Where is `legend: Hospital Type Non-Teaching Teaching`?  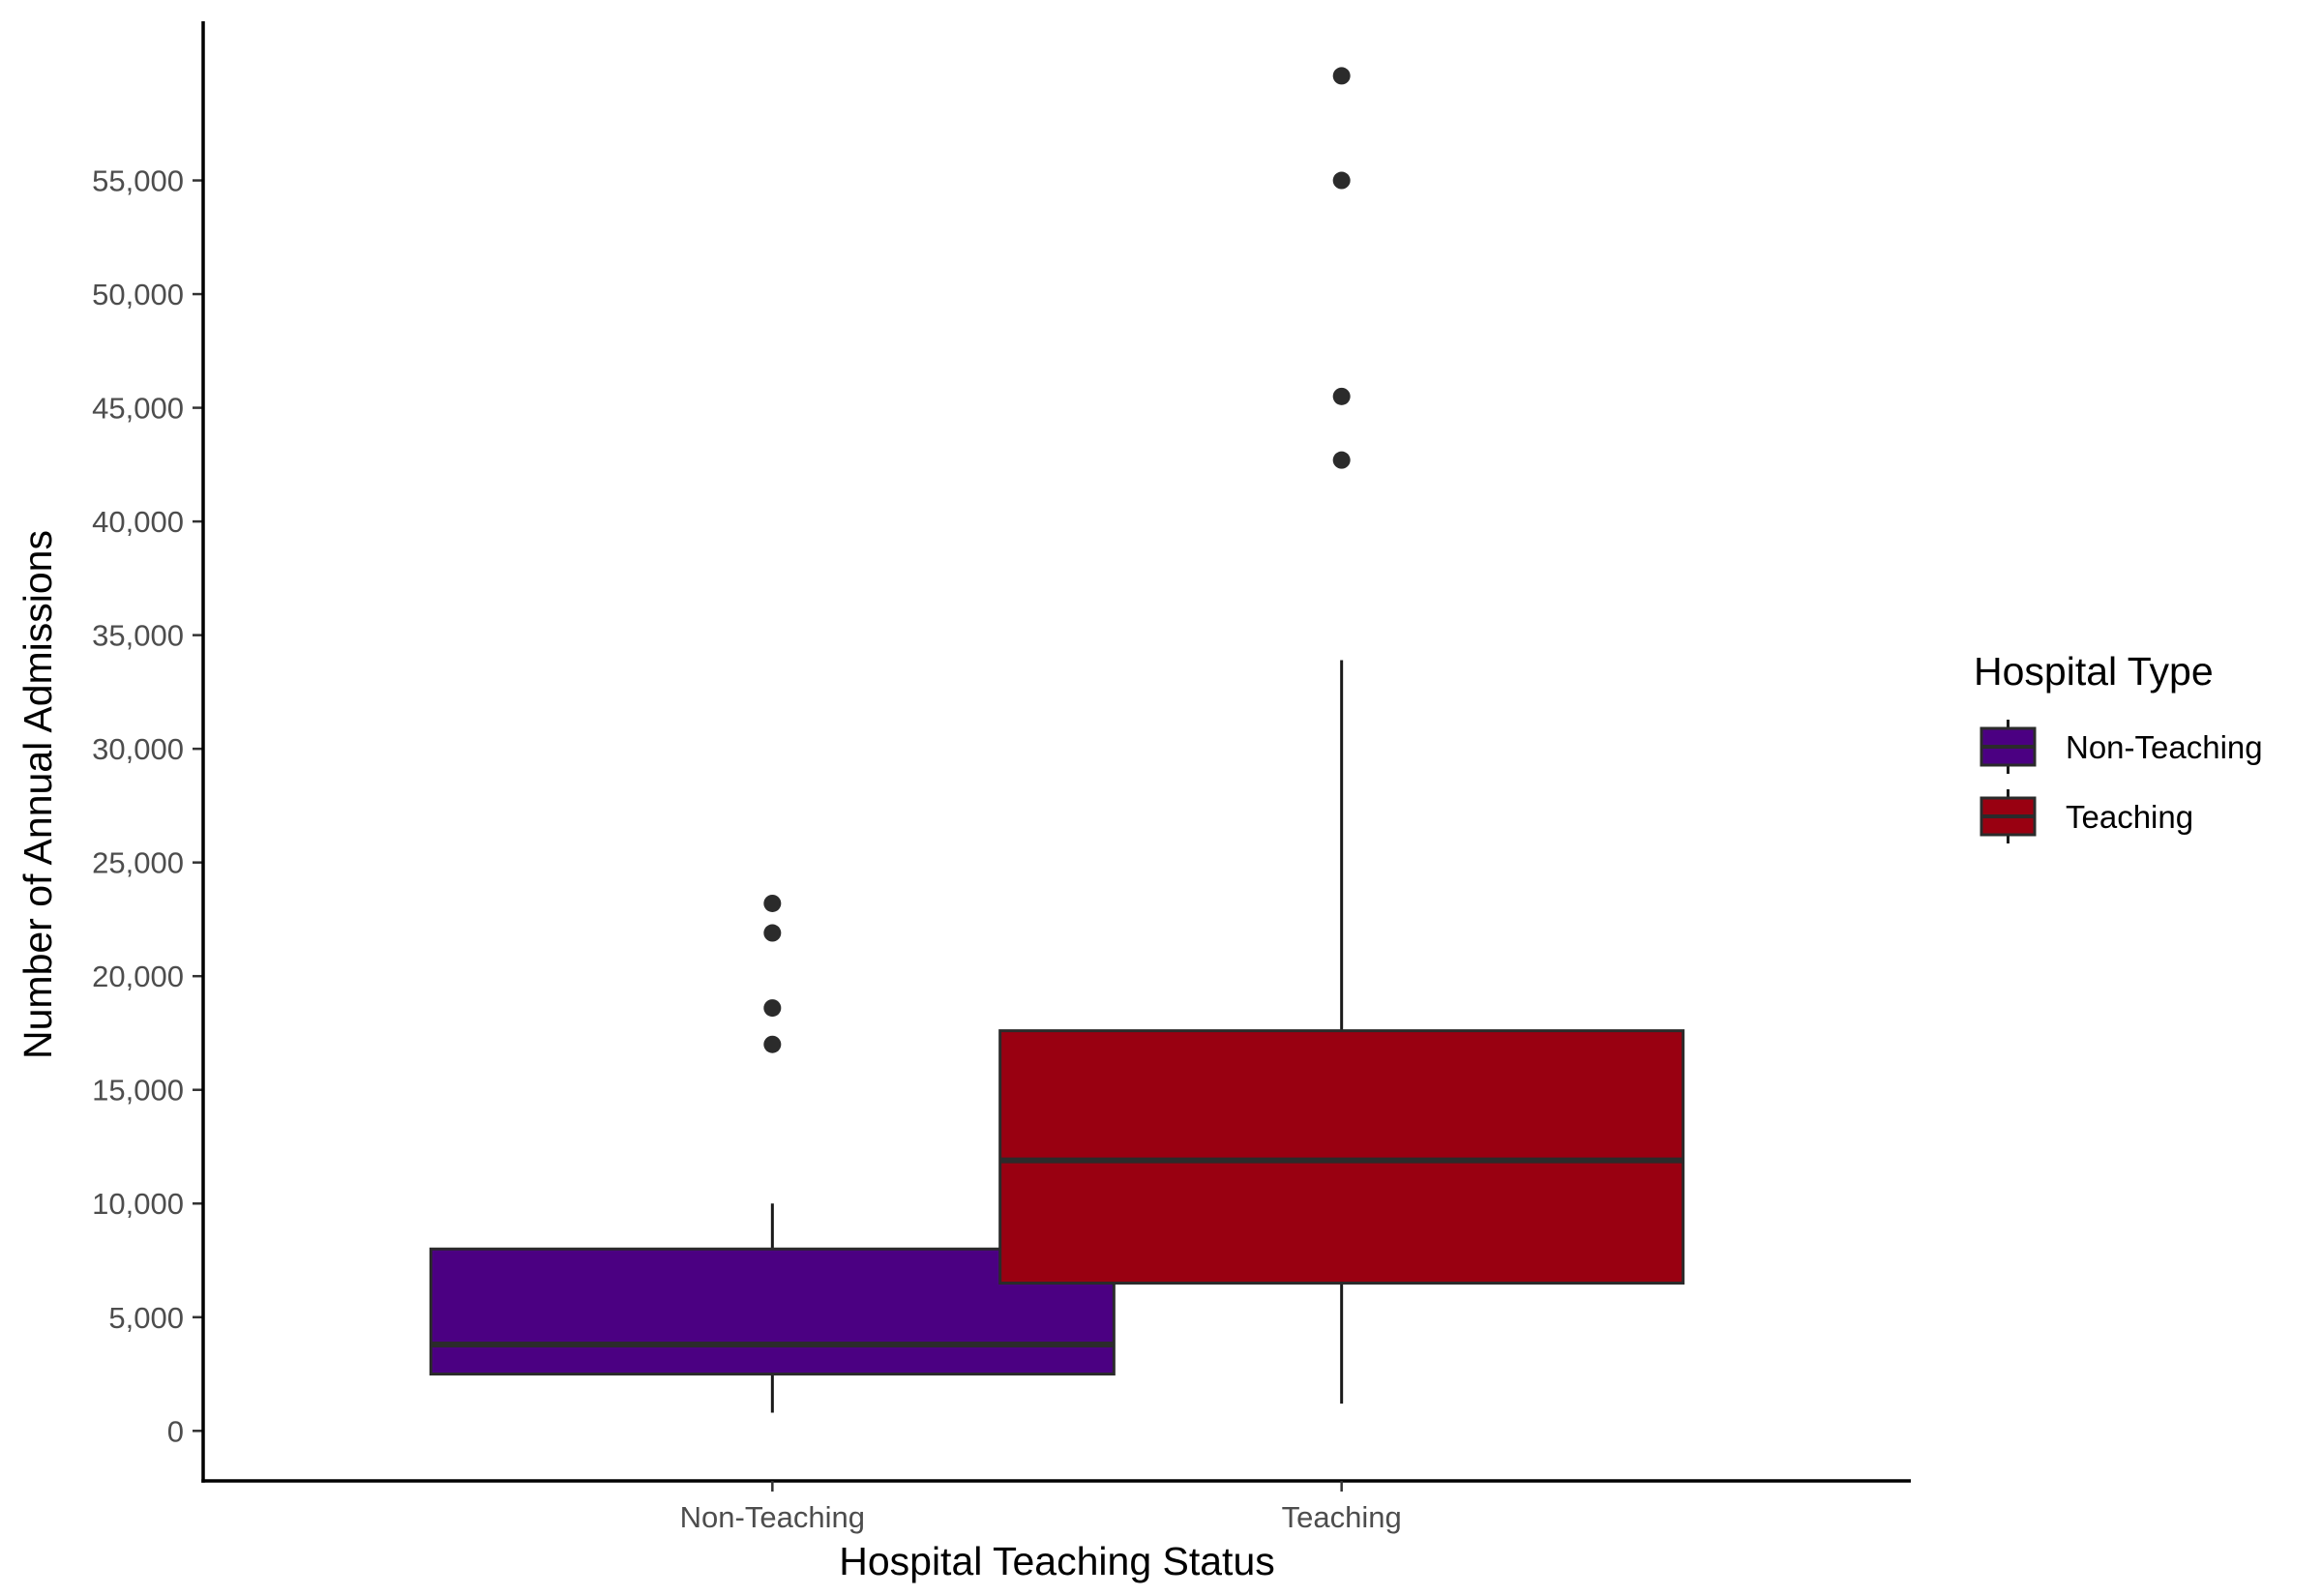 legend: Hospital Type Non-Teaching Teaching is located at coordinates (2118, 746).